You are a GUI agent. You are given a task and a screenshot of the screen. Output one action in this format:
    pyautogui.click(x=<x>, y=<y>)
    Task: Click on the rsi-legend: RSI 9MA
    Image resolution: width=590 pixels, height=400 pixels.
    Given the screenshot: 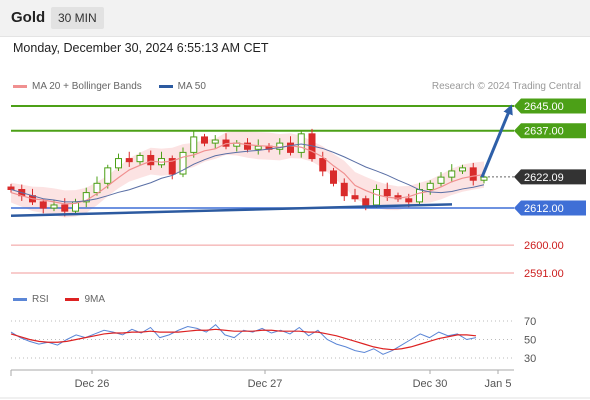 What is the action you would take?
    pyautogui.click(x=66, y=299)
    